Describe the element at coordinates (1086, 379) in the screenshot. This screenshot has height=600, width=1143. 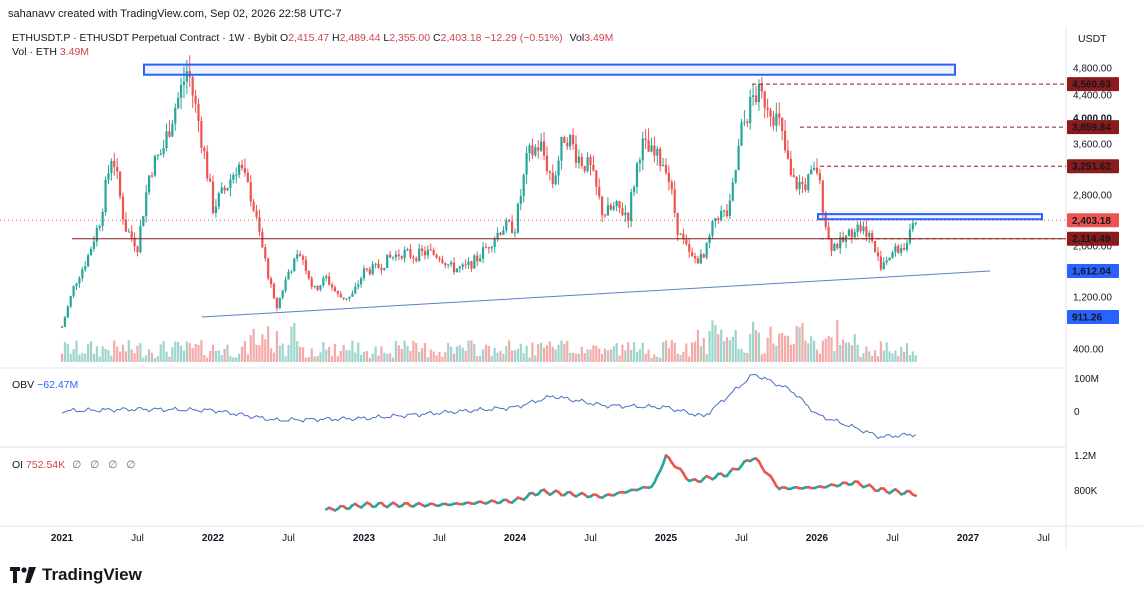
I see `obv-axis-label: 100M` at that location.